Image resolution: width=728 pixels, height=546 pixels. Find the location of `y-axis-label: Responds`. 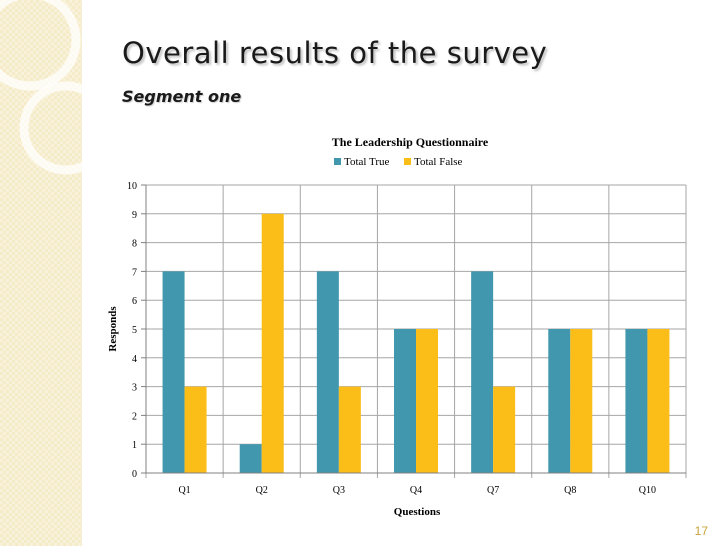

y-axis-label: Responds is located at coordinates (113, 329).